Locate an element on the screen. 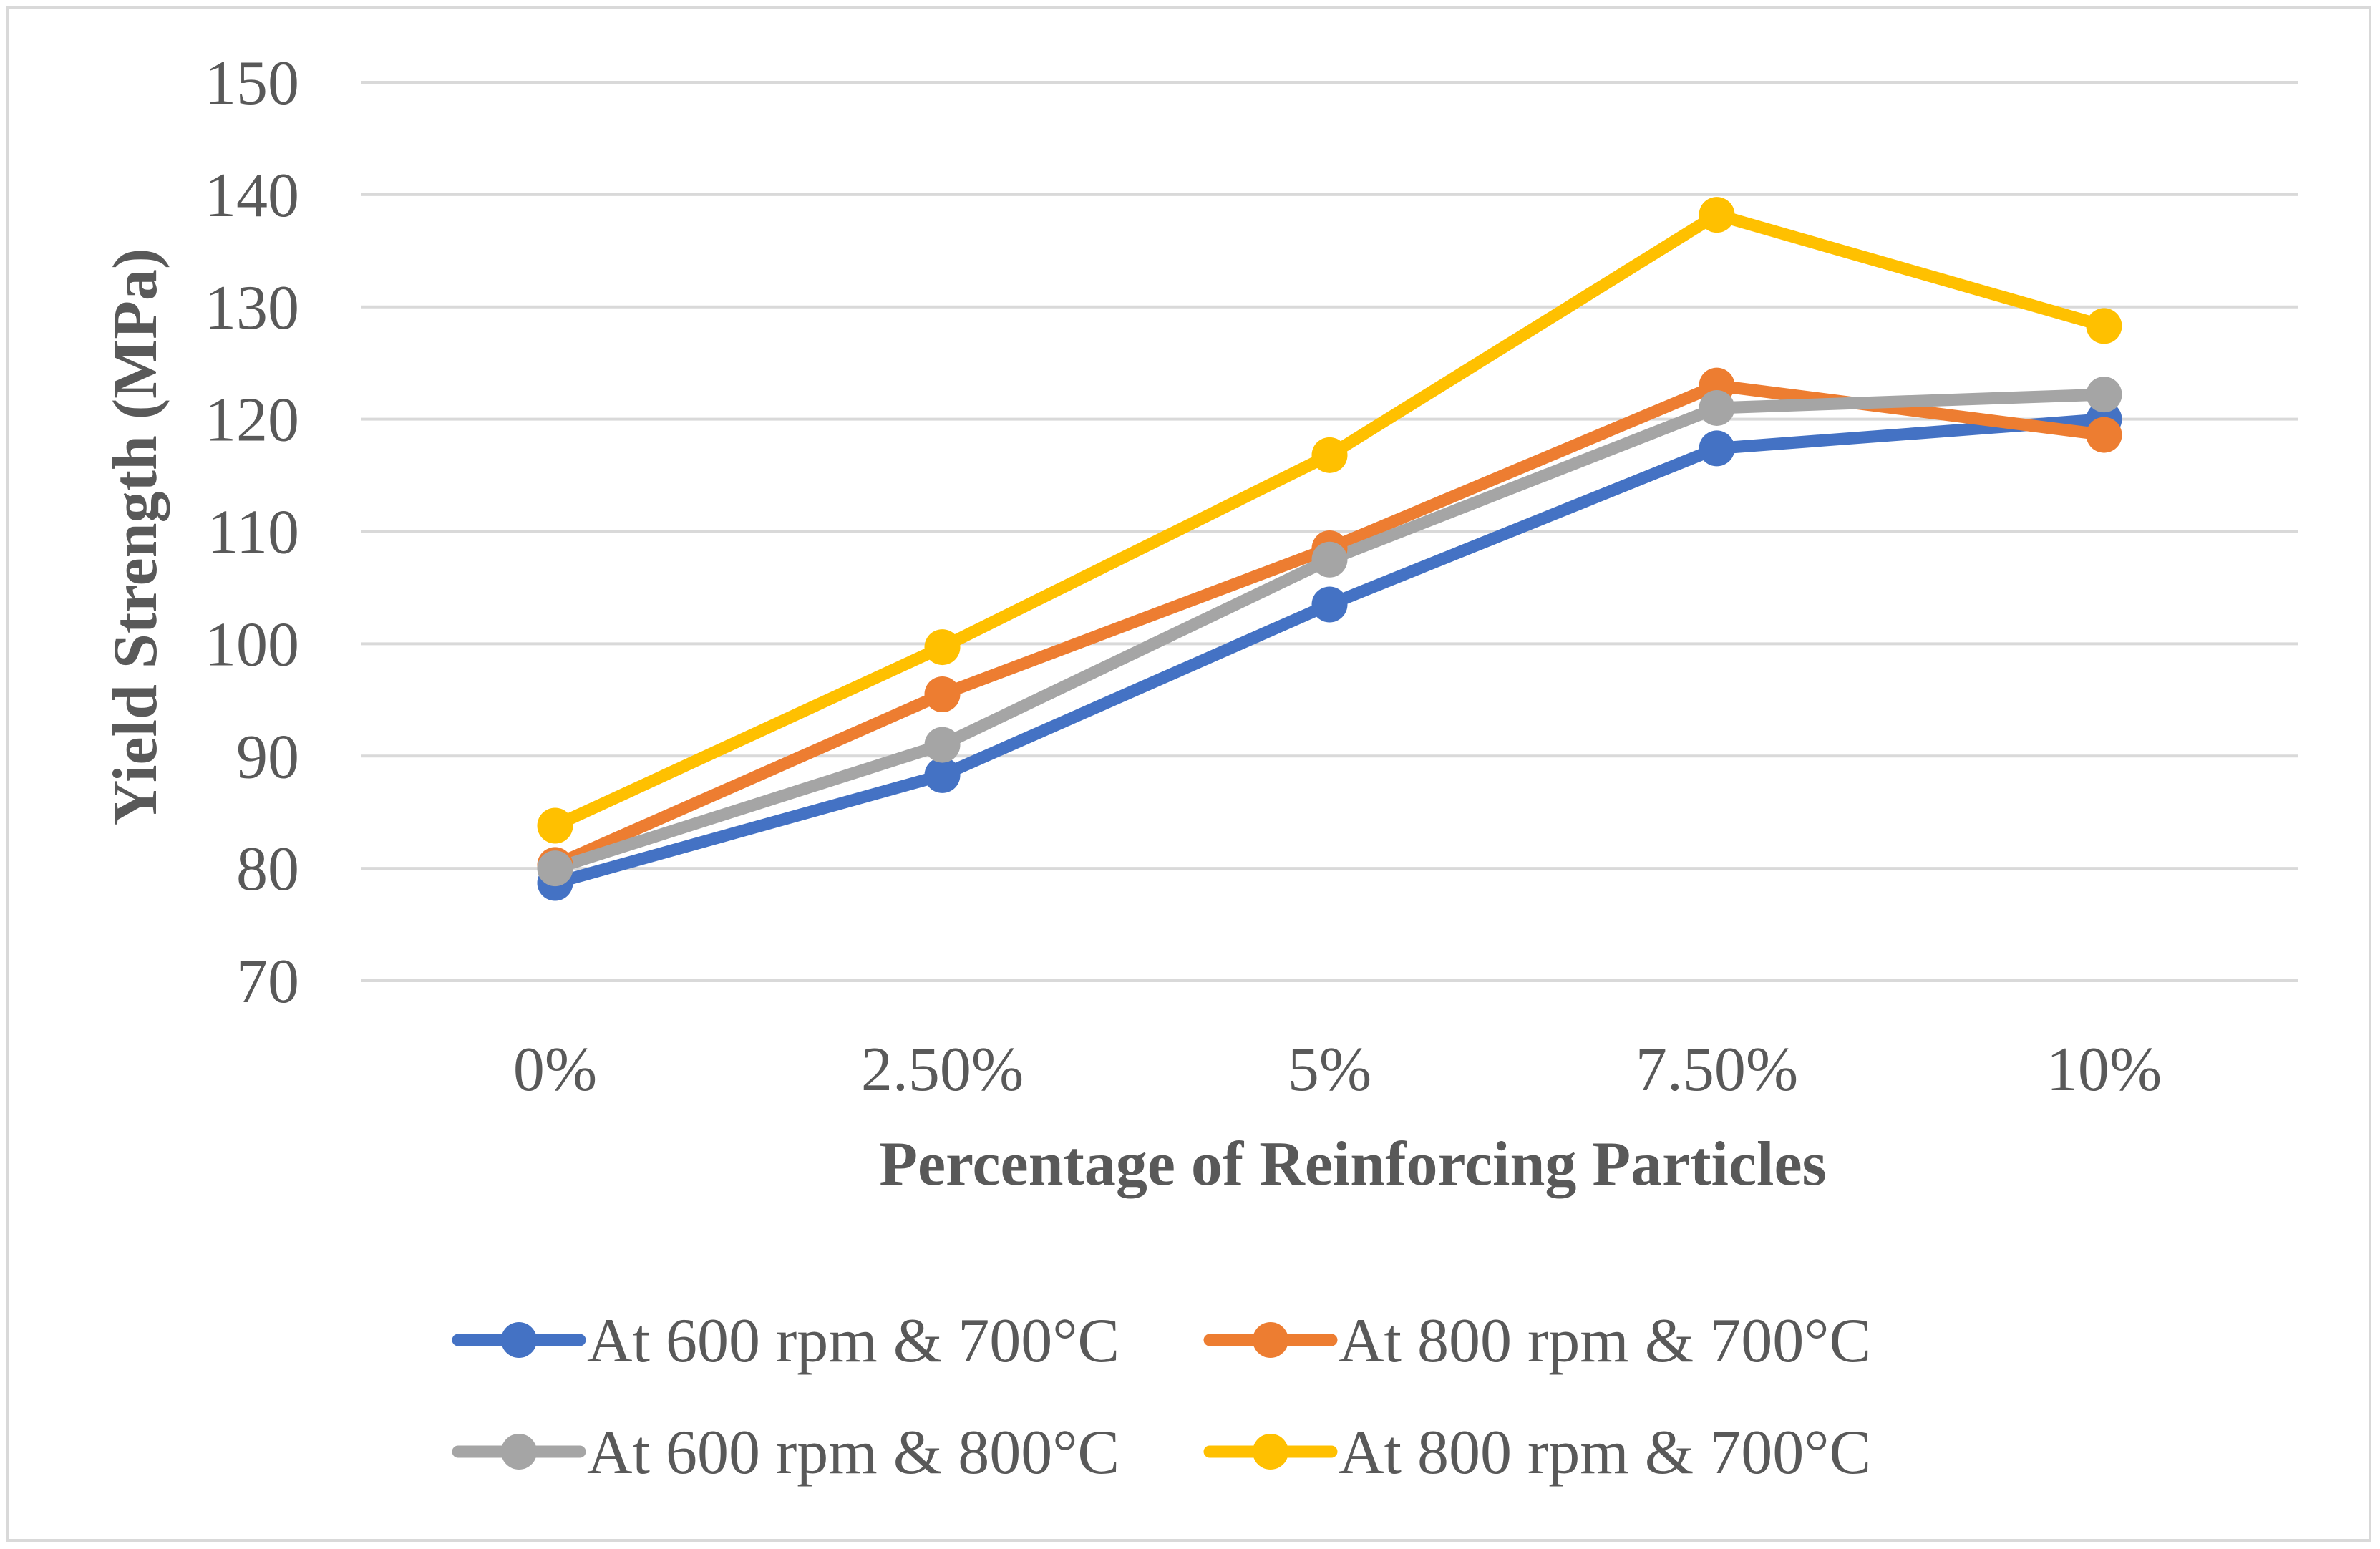 This screenshot has width=2380, height=1549. x-tick-label-3: 7.50% is located at coordinates (1717, 1069).